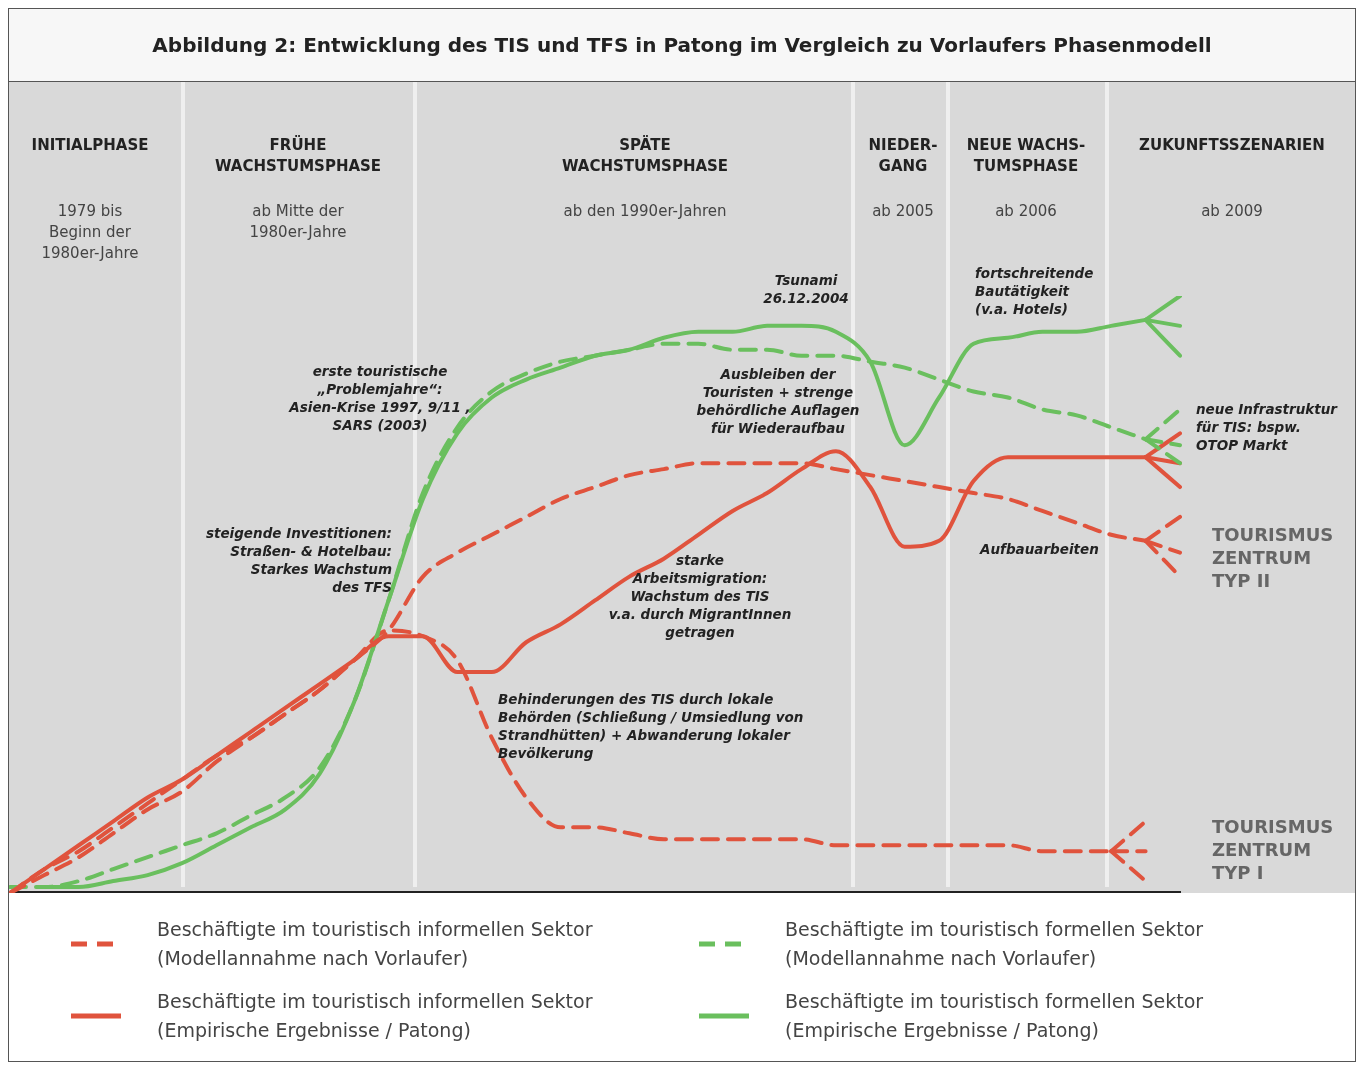 The image size is (1358, 1075). I want to click on text: INITIALPHASE, so click(90, 145).